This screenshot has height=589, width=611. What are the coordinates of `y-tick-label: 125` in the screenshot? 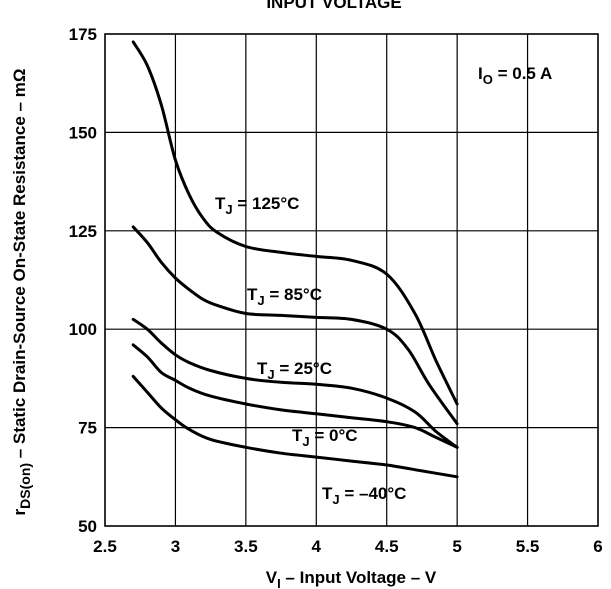 It's located at (83, 231).